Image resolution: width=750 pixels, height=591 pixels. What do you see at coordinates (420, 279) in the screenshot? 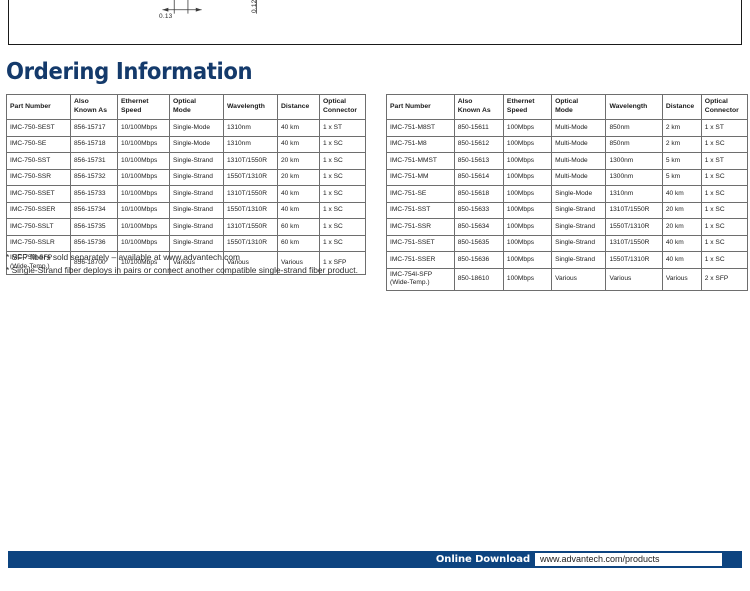
I see `cell-0: IMC-754I-SFP (Wide-Temp.)` at bounding box center [420, 279].